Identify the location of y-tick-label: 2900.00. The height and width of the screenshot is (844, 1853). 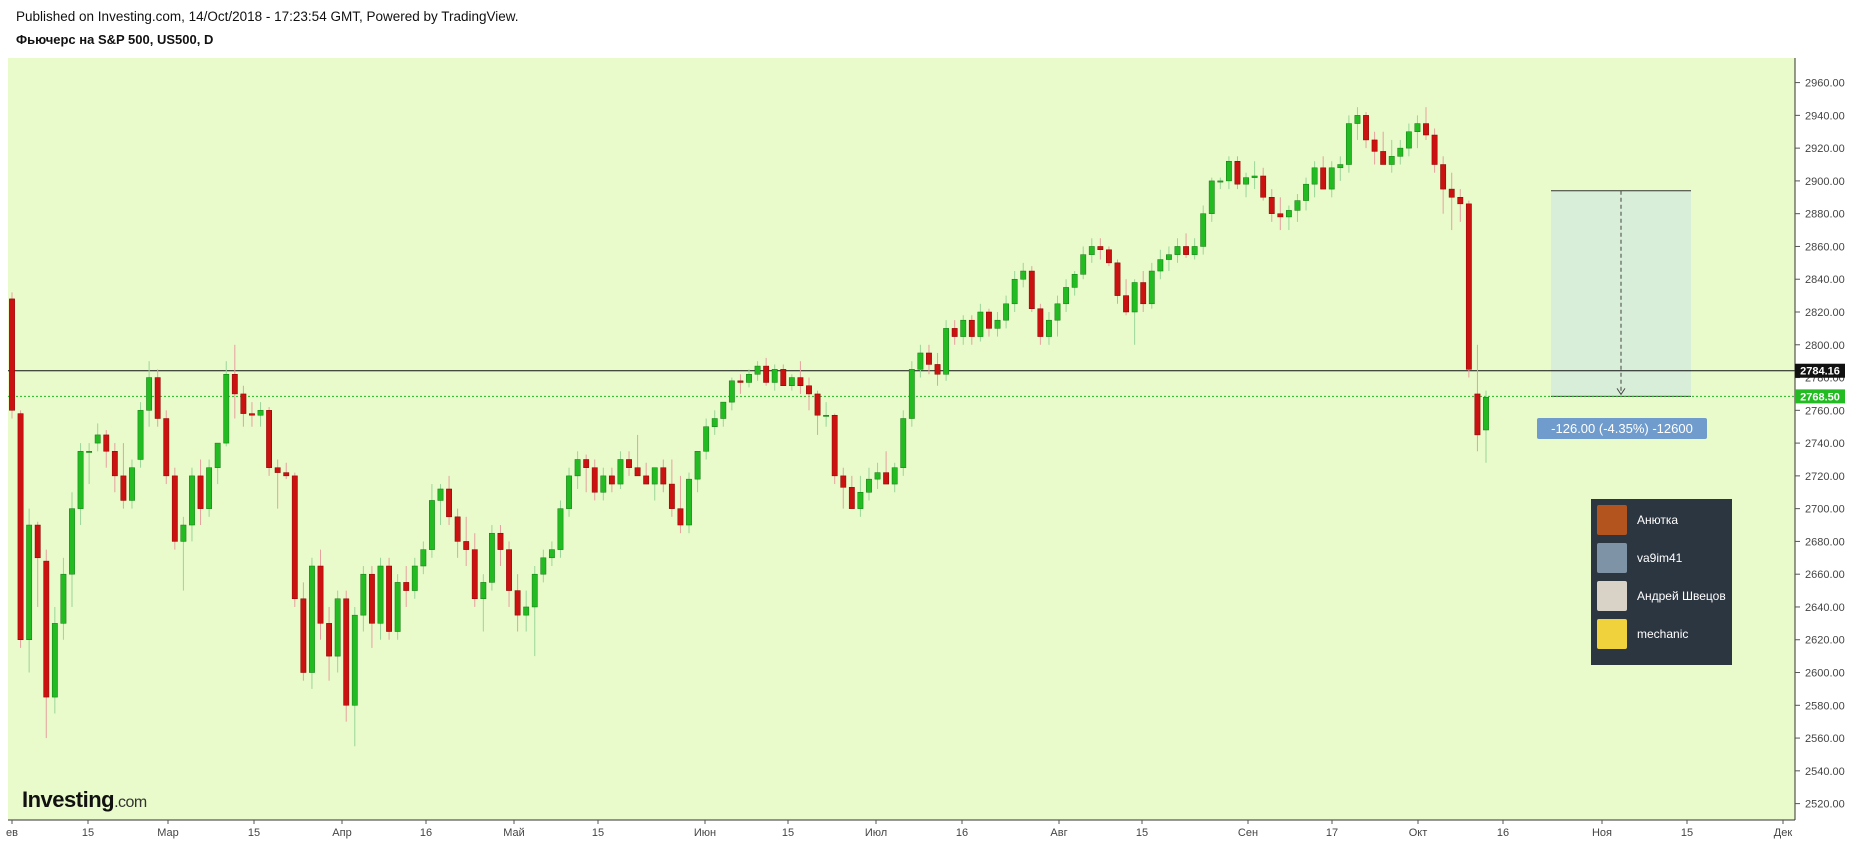
(1825, 182).